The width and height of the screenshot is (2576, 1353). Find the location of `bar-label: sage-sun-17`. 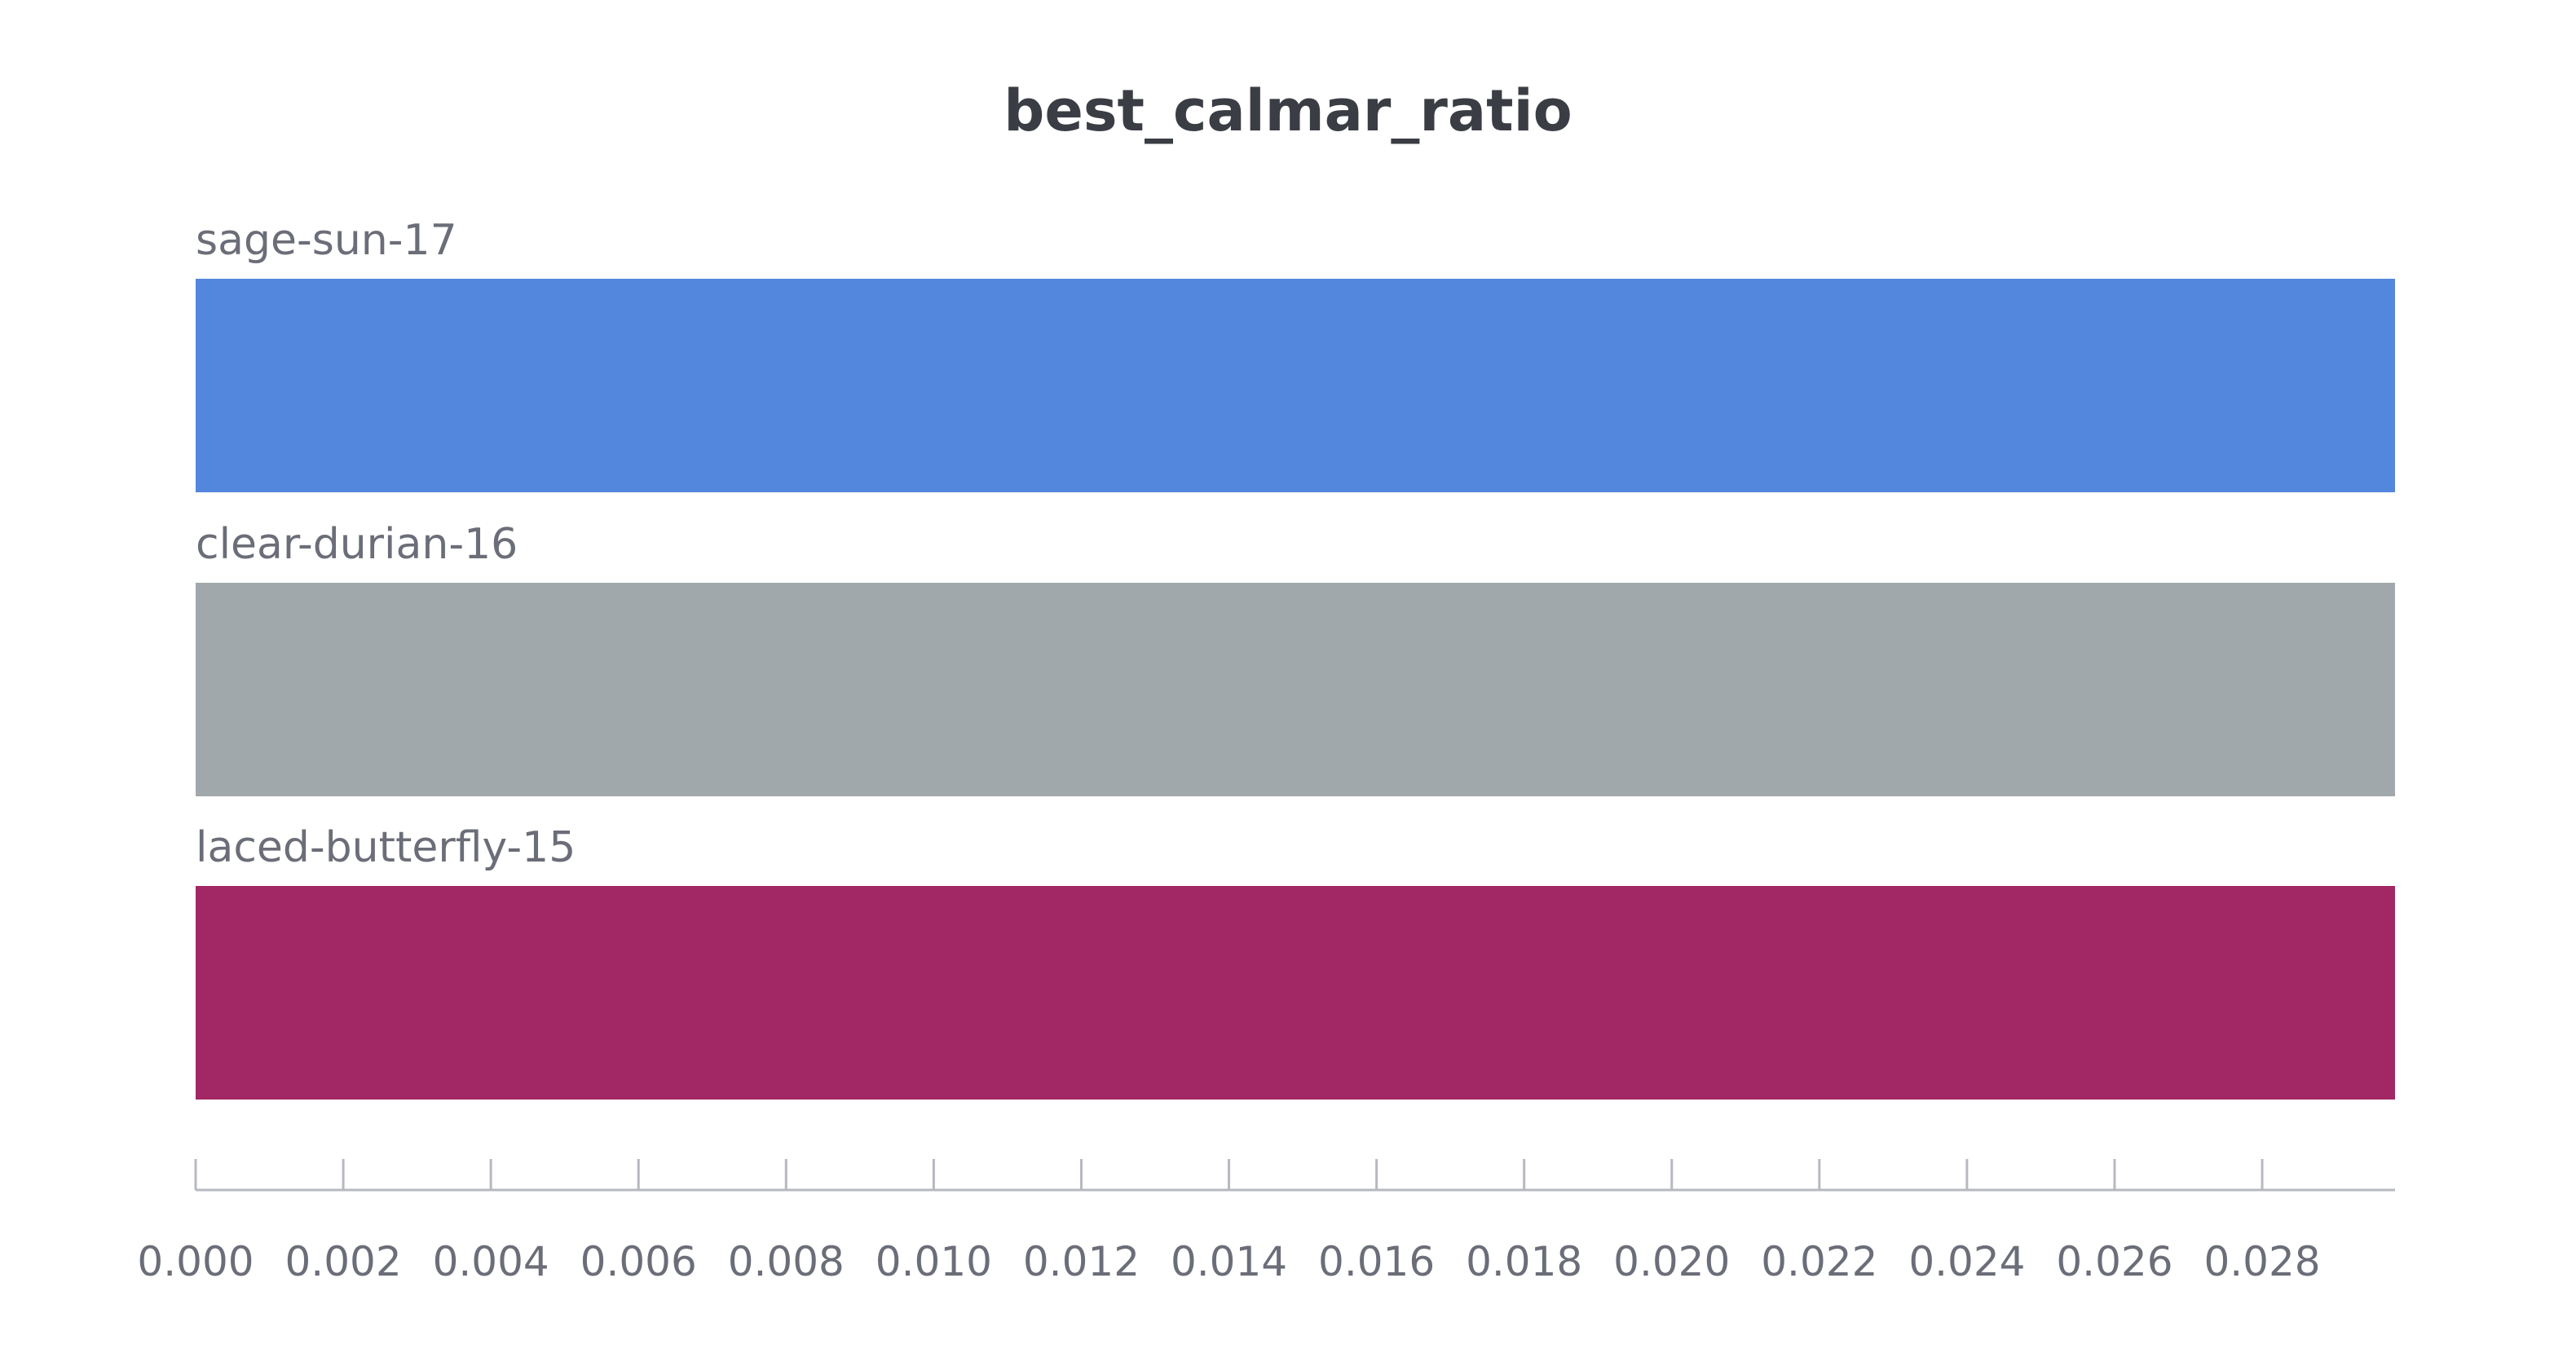

bar-label: sage-sun-17 is located at coordinates (326, 240).